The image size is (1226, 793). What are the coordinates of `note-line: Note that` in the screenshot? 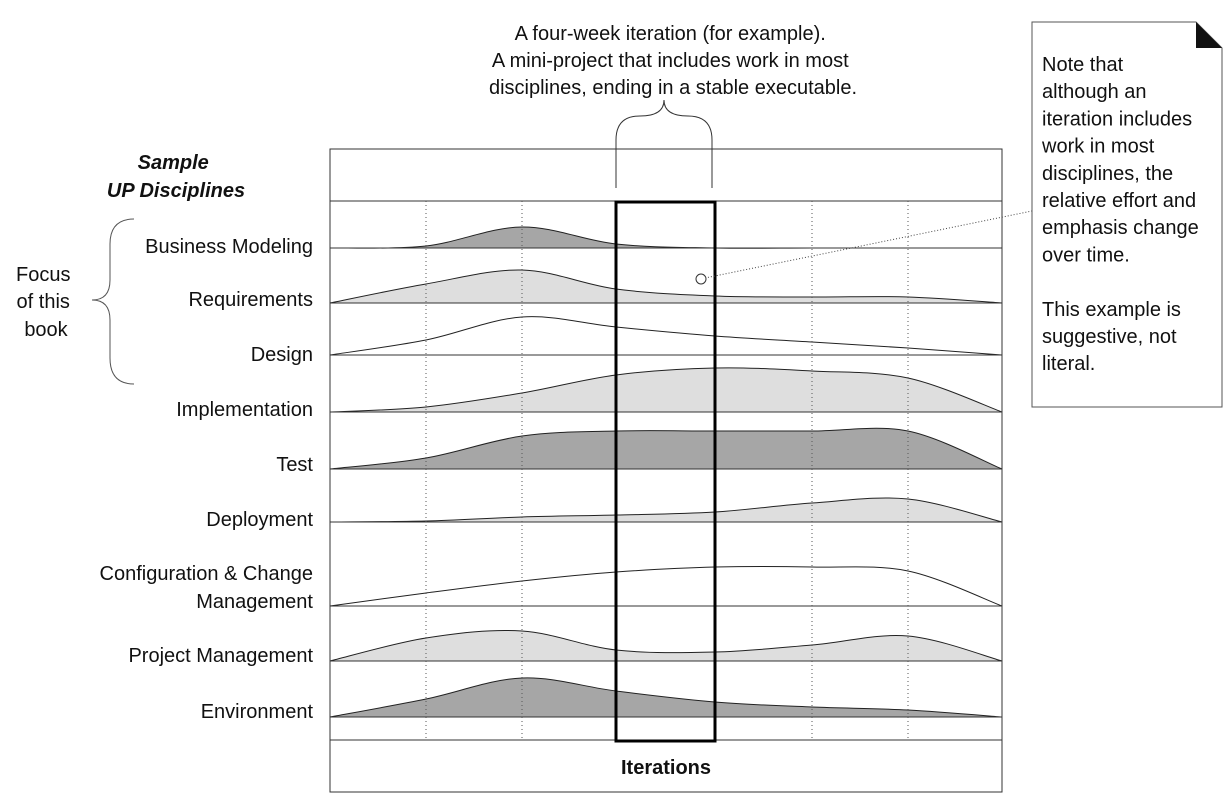 It's located at (1083, 65).